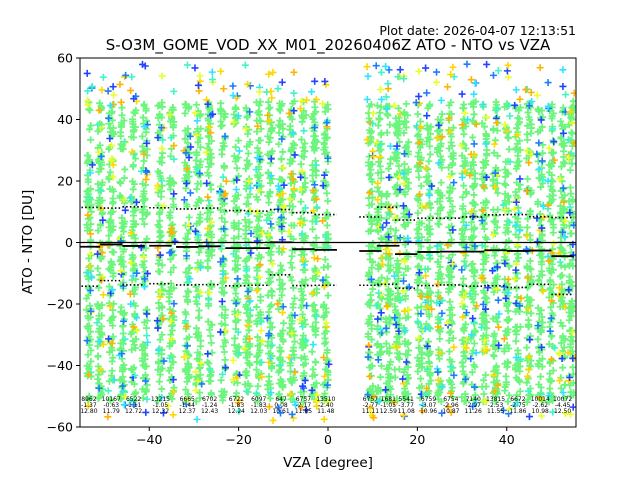  What do you see at coordinates (133, 411) in the screenshot?
I see `bin-std-label: 12.72` at bounding box center [133, 411].